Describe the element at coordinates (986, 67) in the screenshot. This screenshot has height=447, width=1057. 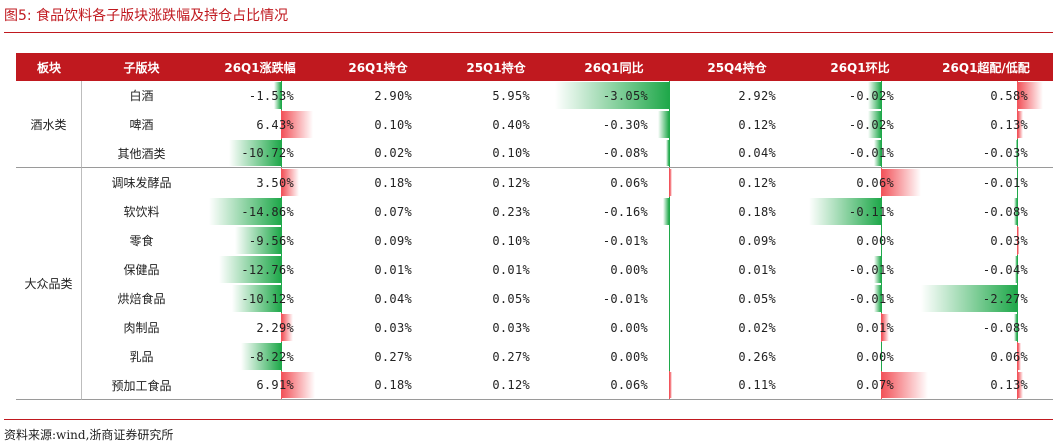
I see `column-header: 26Q1超配/低配` at that location.